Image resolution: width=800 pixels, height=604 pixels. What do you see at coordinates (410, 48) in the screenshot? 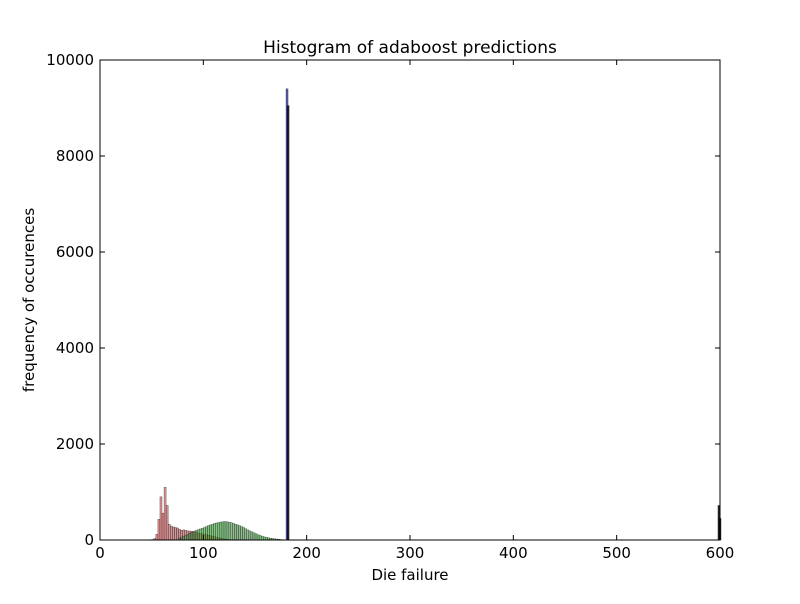
I see `chart-title: Histogram of adaboost predictions` at bounding box center [410, 48].